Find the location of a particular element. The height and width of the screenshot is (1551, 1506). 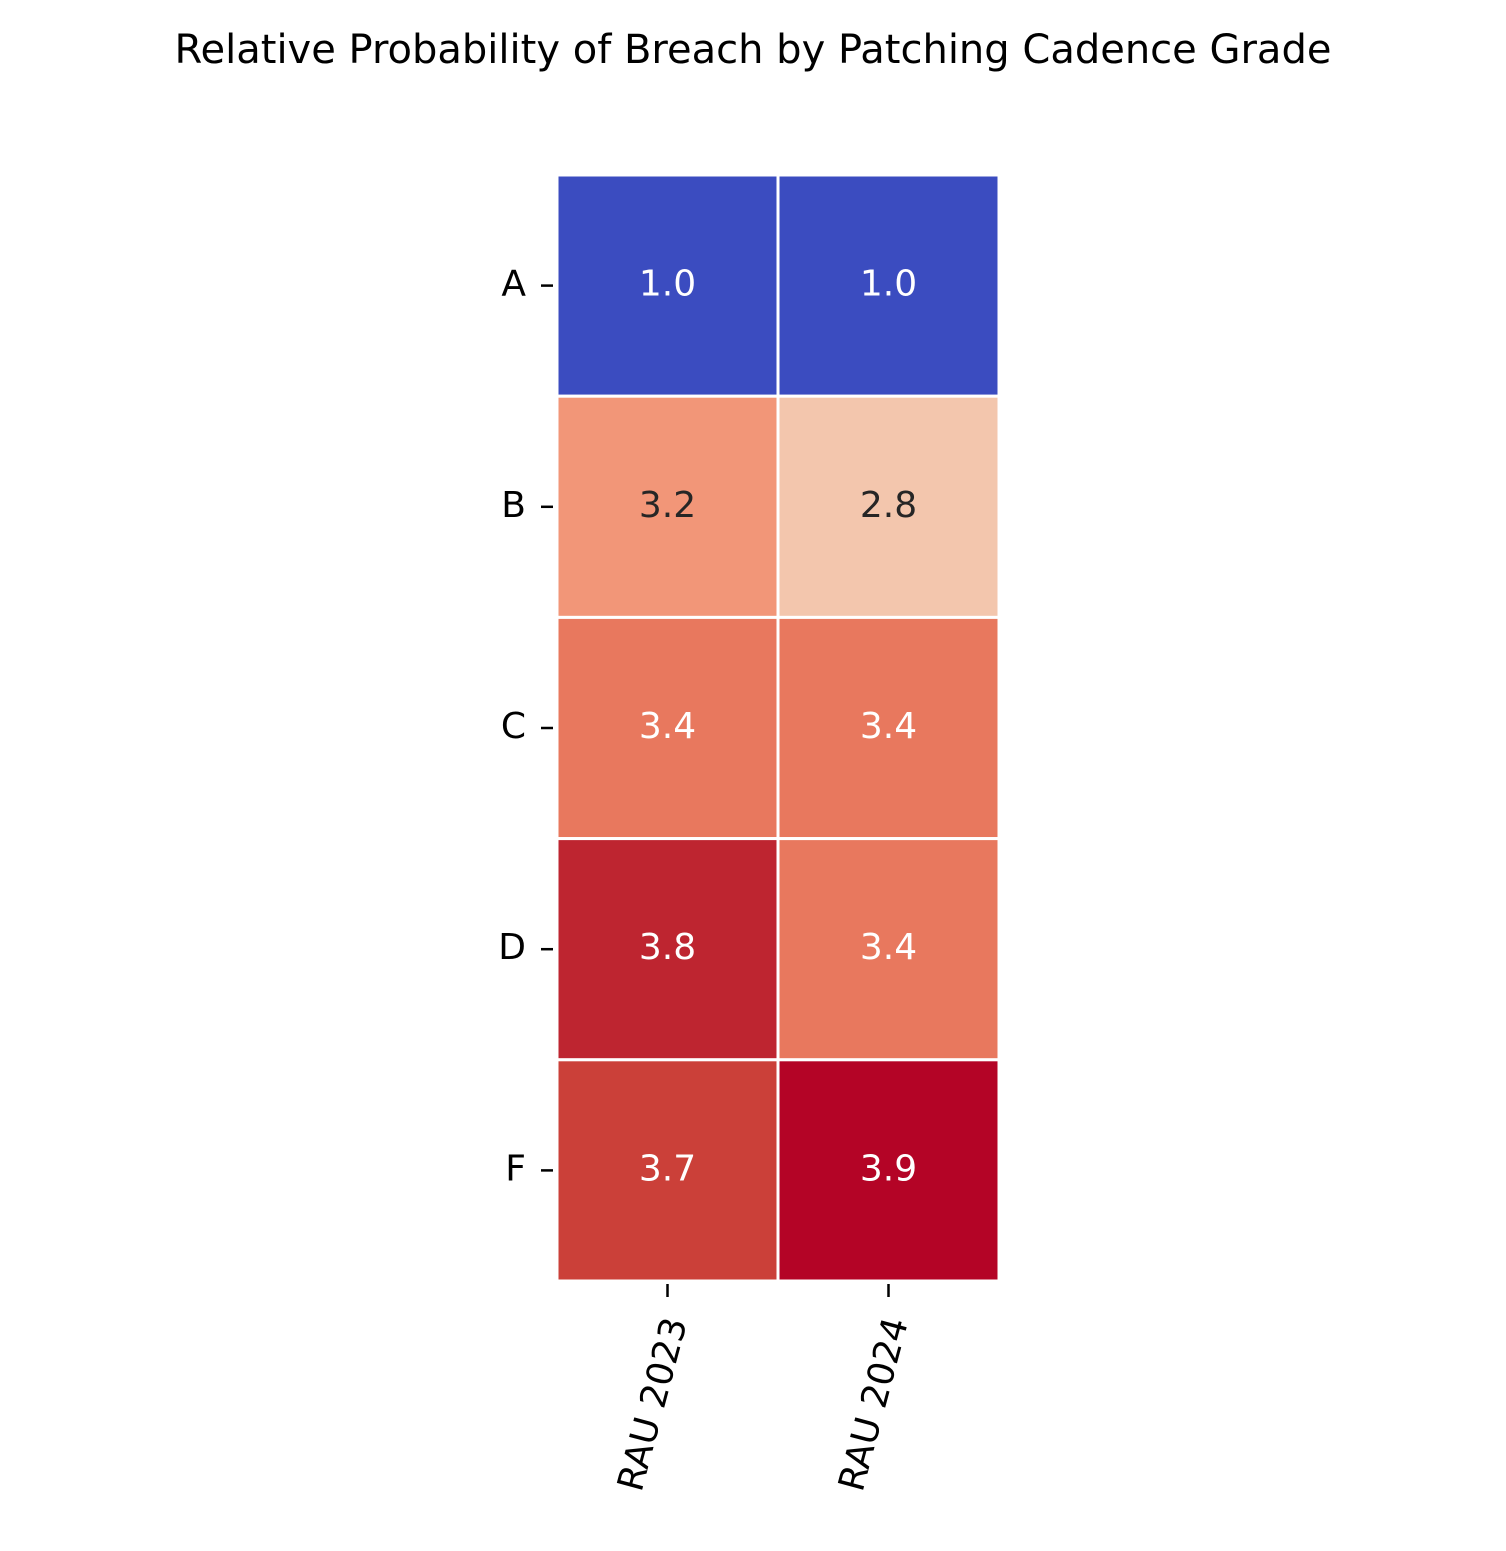

y-tick-label: B is located at coordinates (513, 505).